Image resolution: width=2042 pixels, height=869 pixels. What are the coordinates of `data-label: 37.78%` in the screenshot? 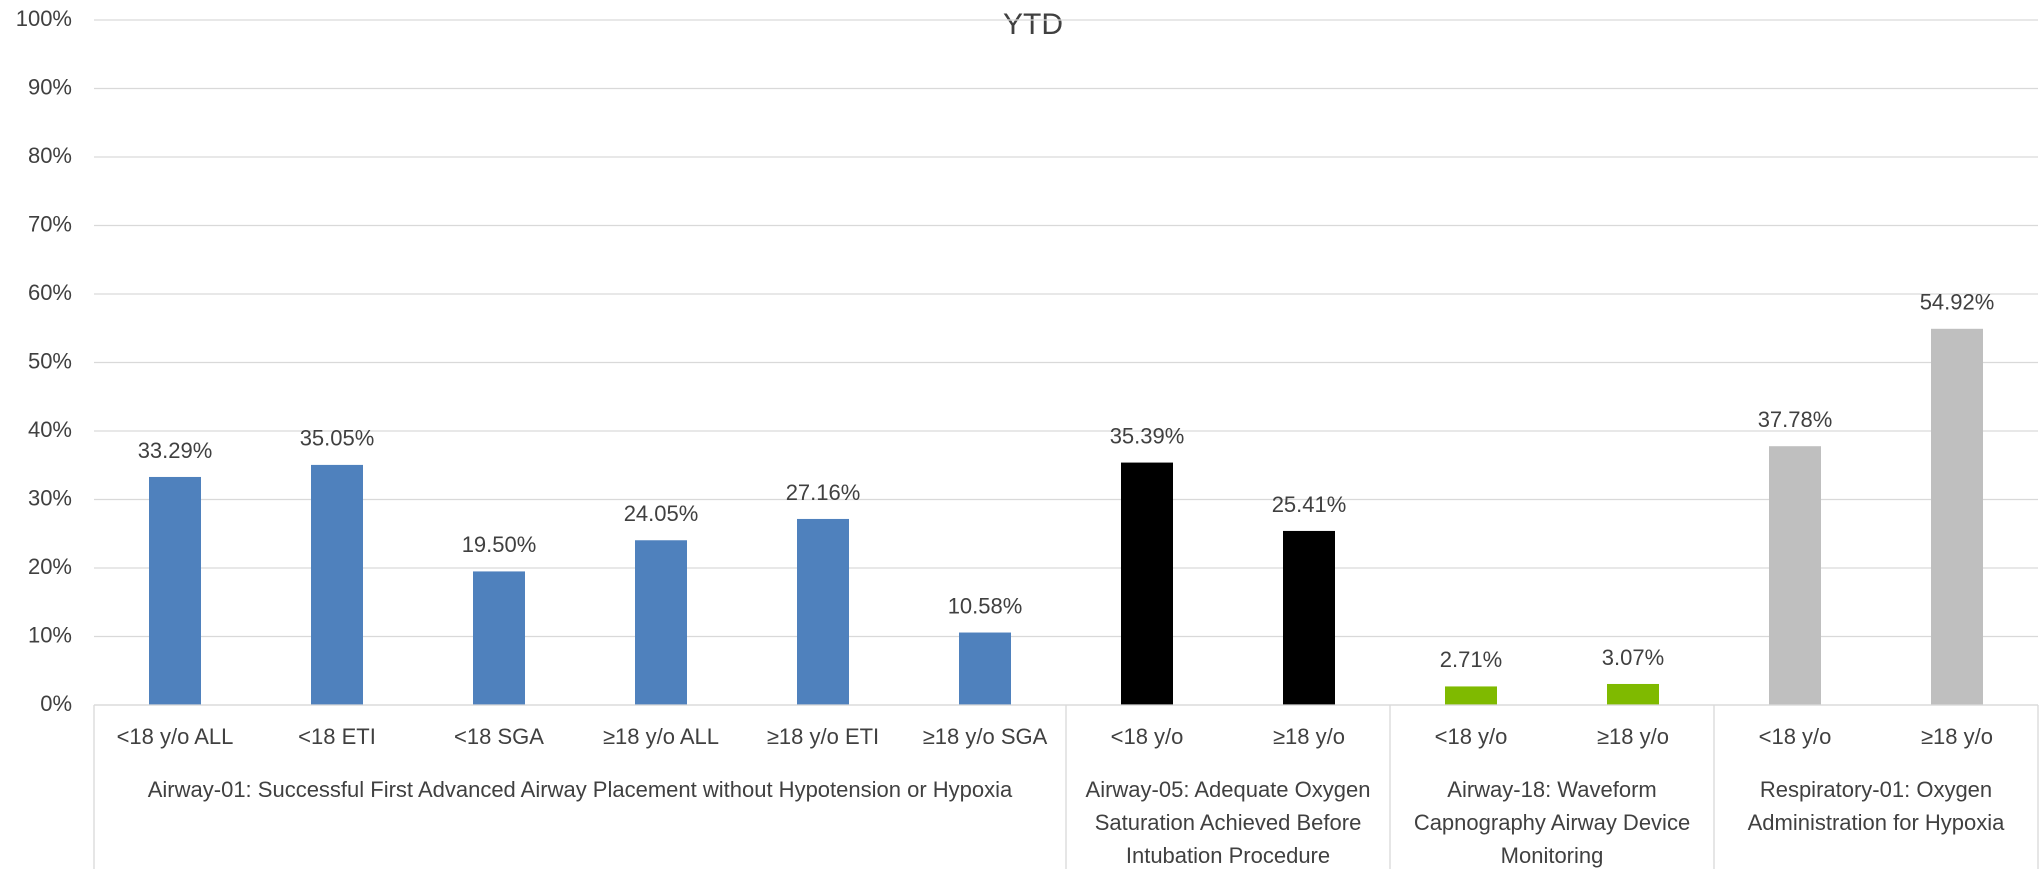 It's located at (1795, 419).